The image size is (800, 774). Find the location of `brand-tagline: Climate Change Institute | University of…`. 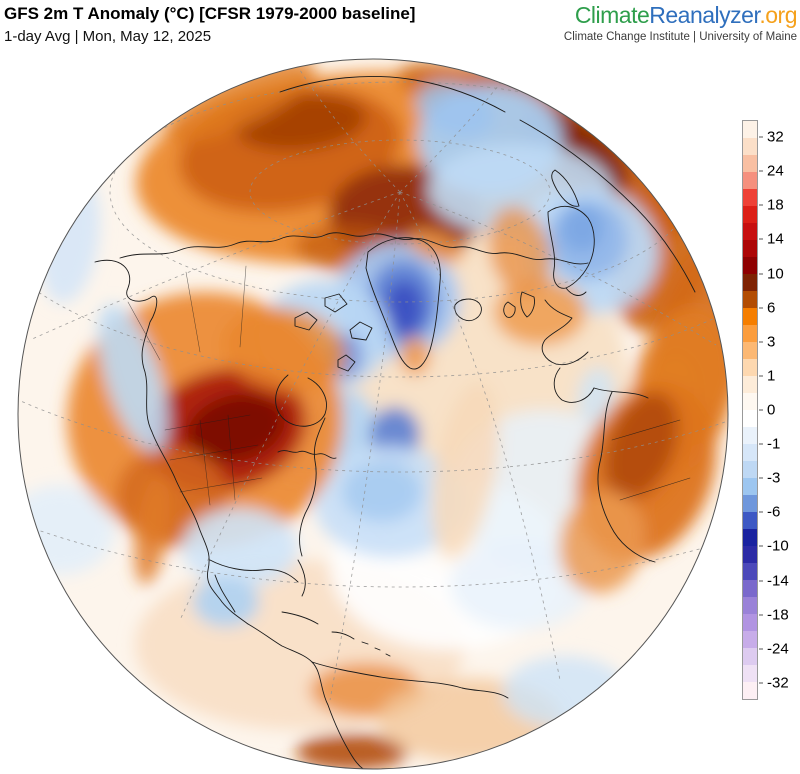

brand-tagline: Climate Change Institute | University of… is located at coordinates (680, 37).